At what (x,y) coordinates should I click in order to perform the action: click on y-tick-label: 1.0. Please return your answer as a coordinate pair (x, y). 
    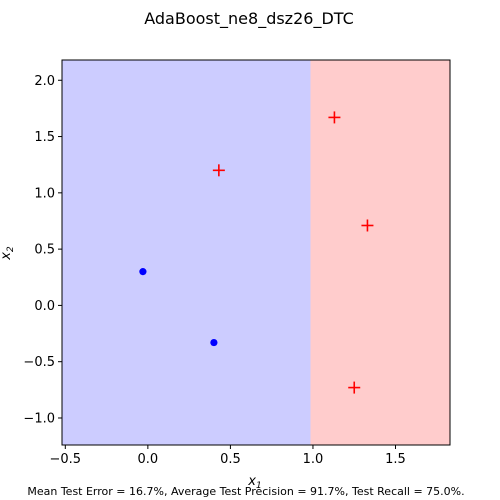
    Looking at the image, I should click on (44, 193).